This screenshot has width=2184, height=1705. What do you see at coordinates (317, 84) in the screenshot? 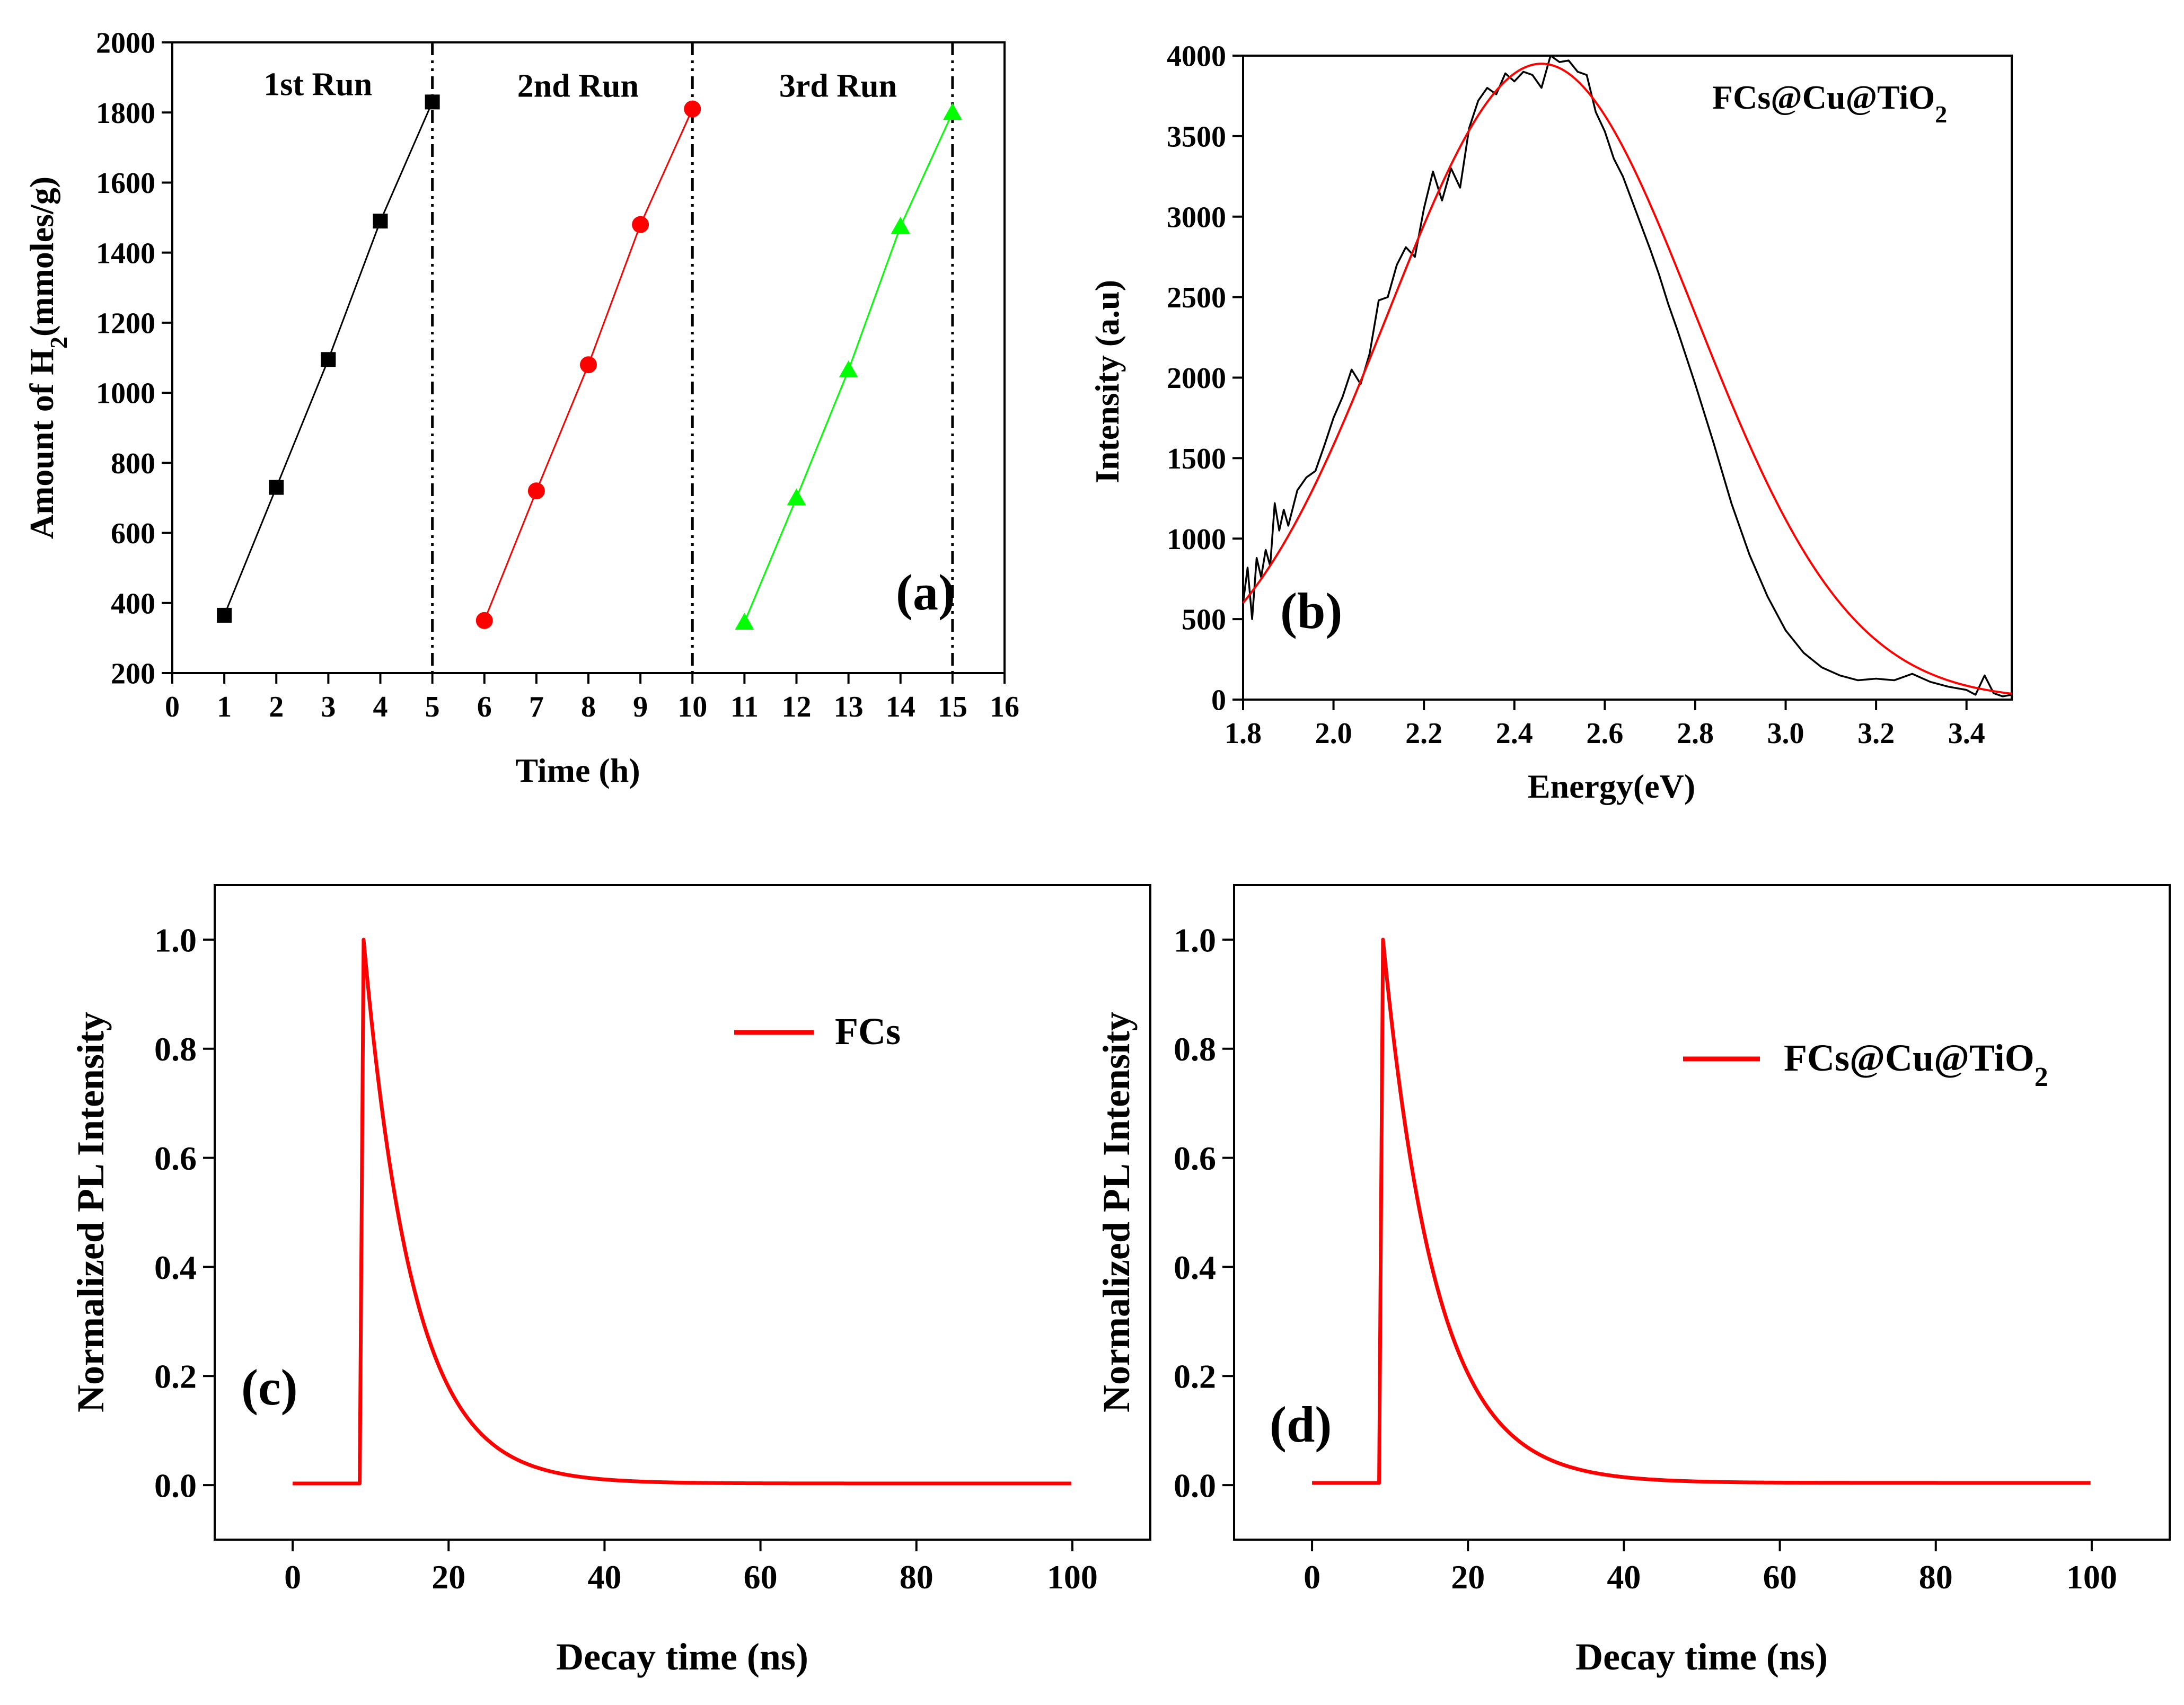
I see `panel-a-run-label: 1st Run` at bounding box center [317, 84].